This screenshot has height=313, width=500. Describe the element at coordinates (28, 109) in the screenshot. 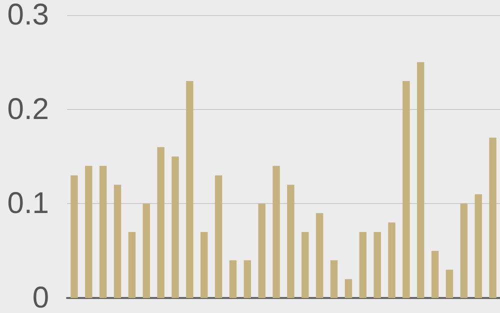

I see `y-tick-label: 0.2` at that location.